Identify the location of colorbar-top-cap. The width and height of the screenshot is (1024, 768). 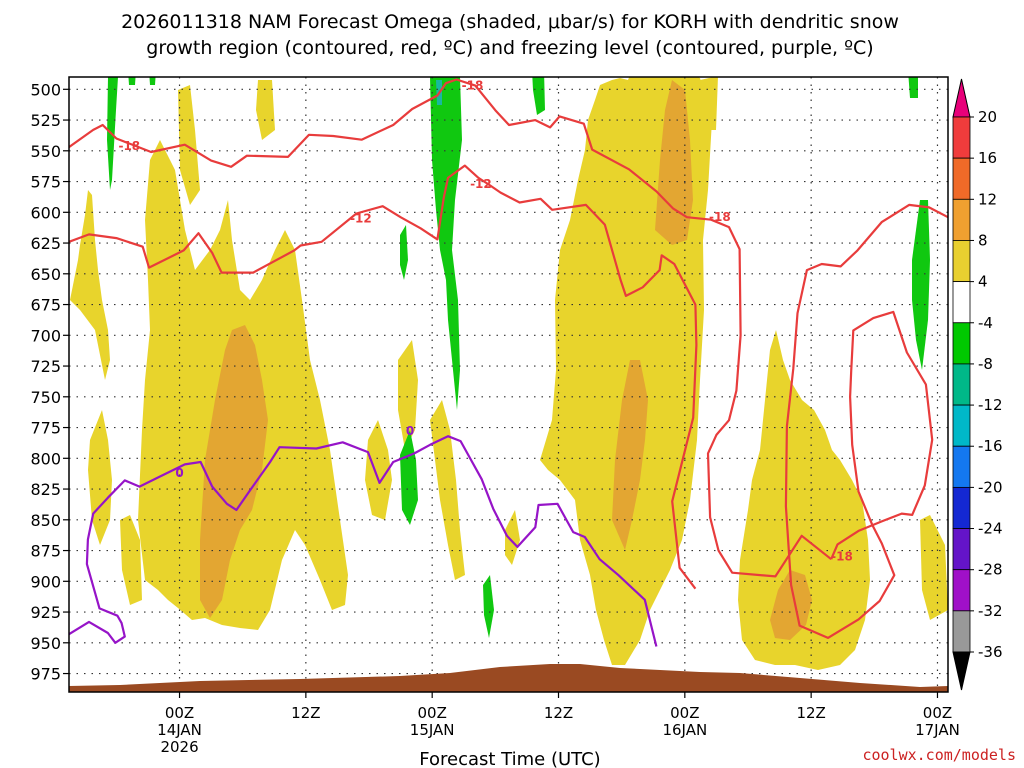
(961, 98).